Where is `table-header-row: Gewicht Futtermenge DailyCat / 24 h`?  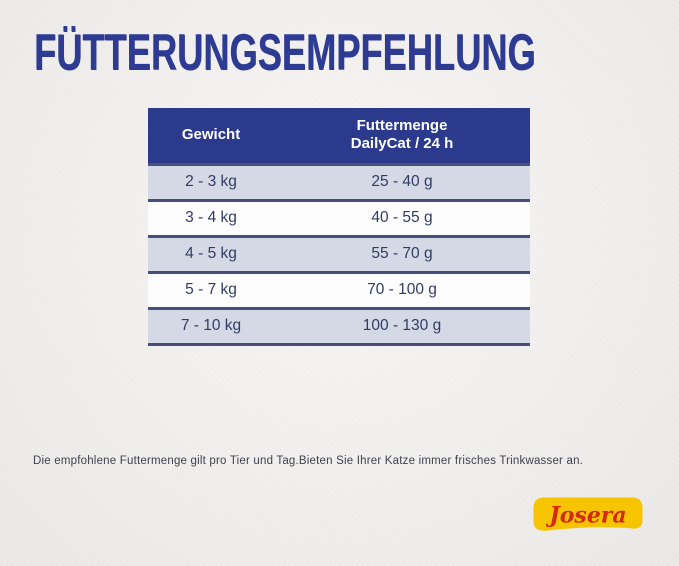 table-header-row: Gewicht Futtermenge DailyCat / 24 h is located at coordinates (339, 136).